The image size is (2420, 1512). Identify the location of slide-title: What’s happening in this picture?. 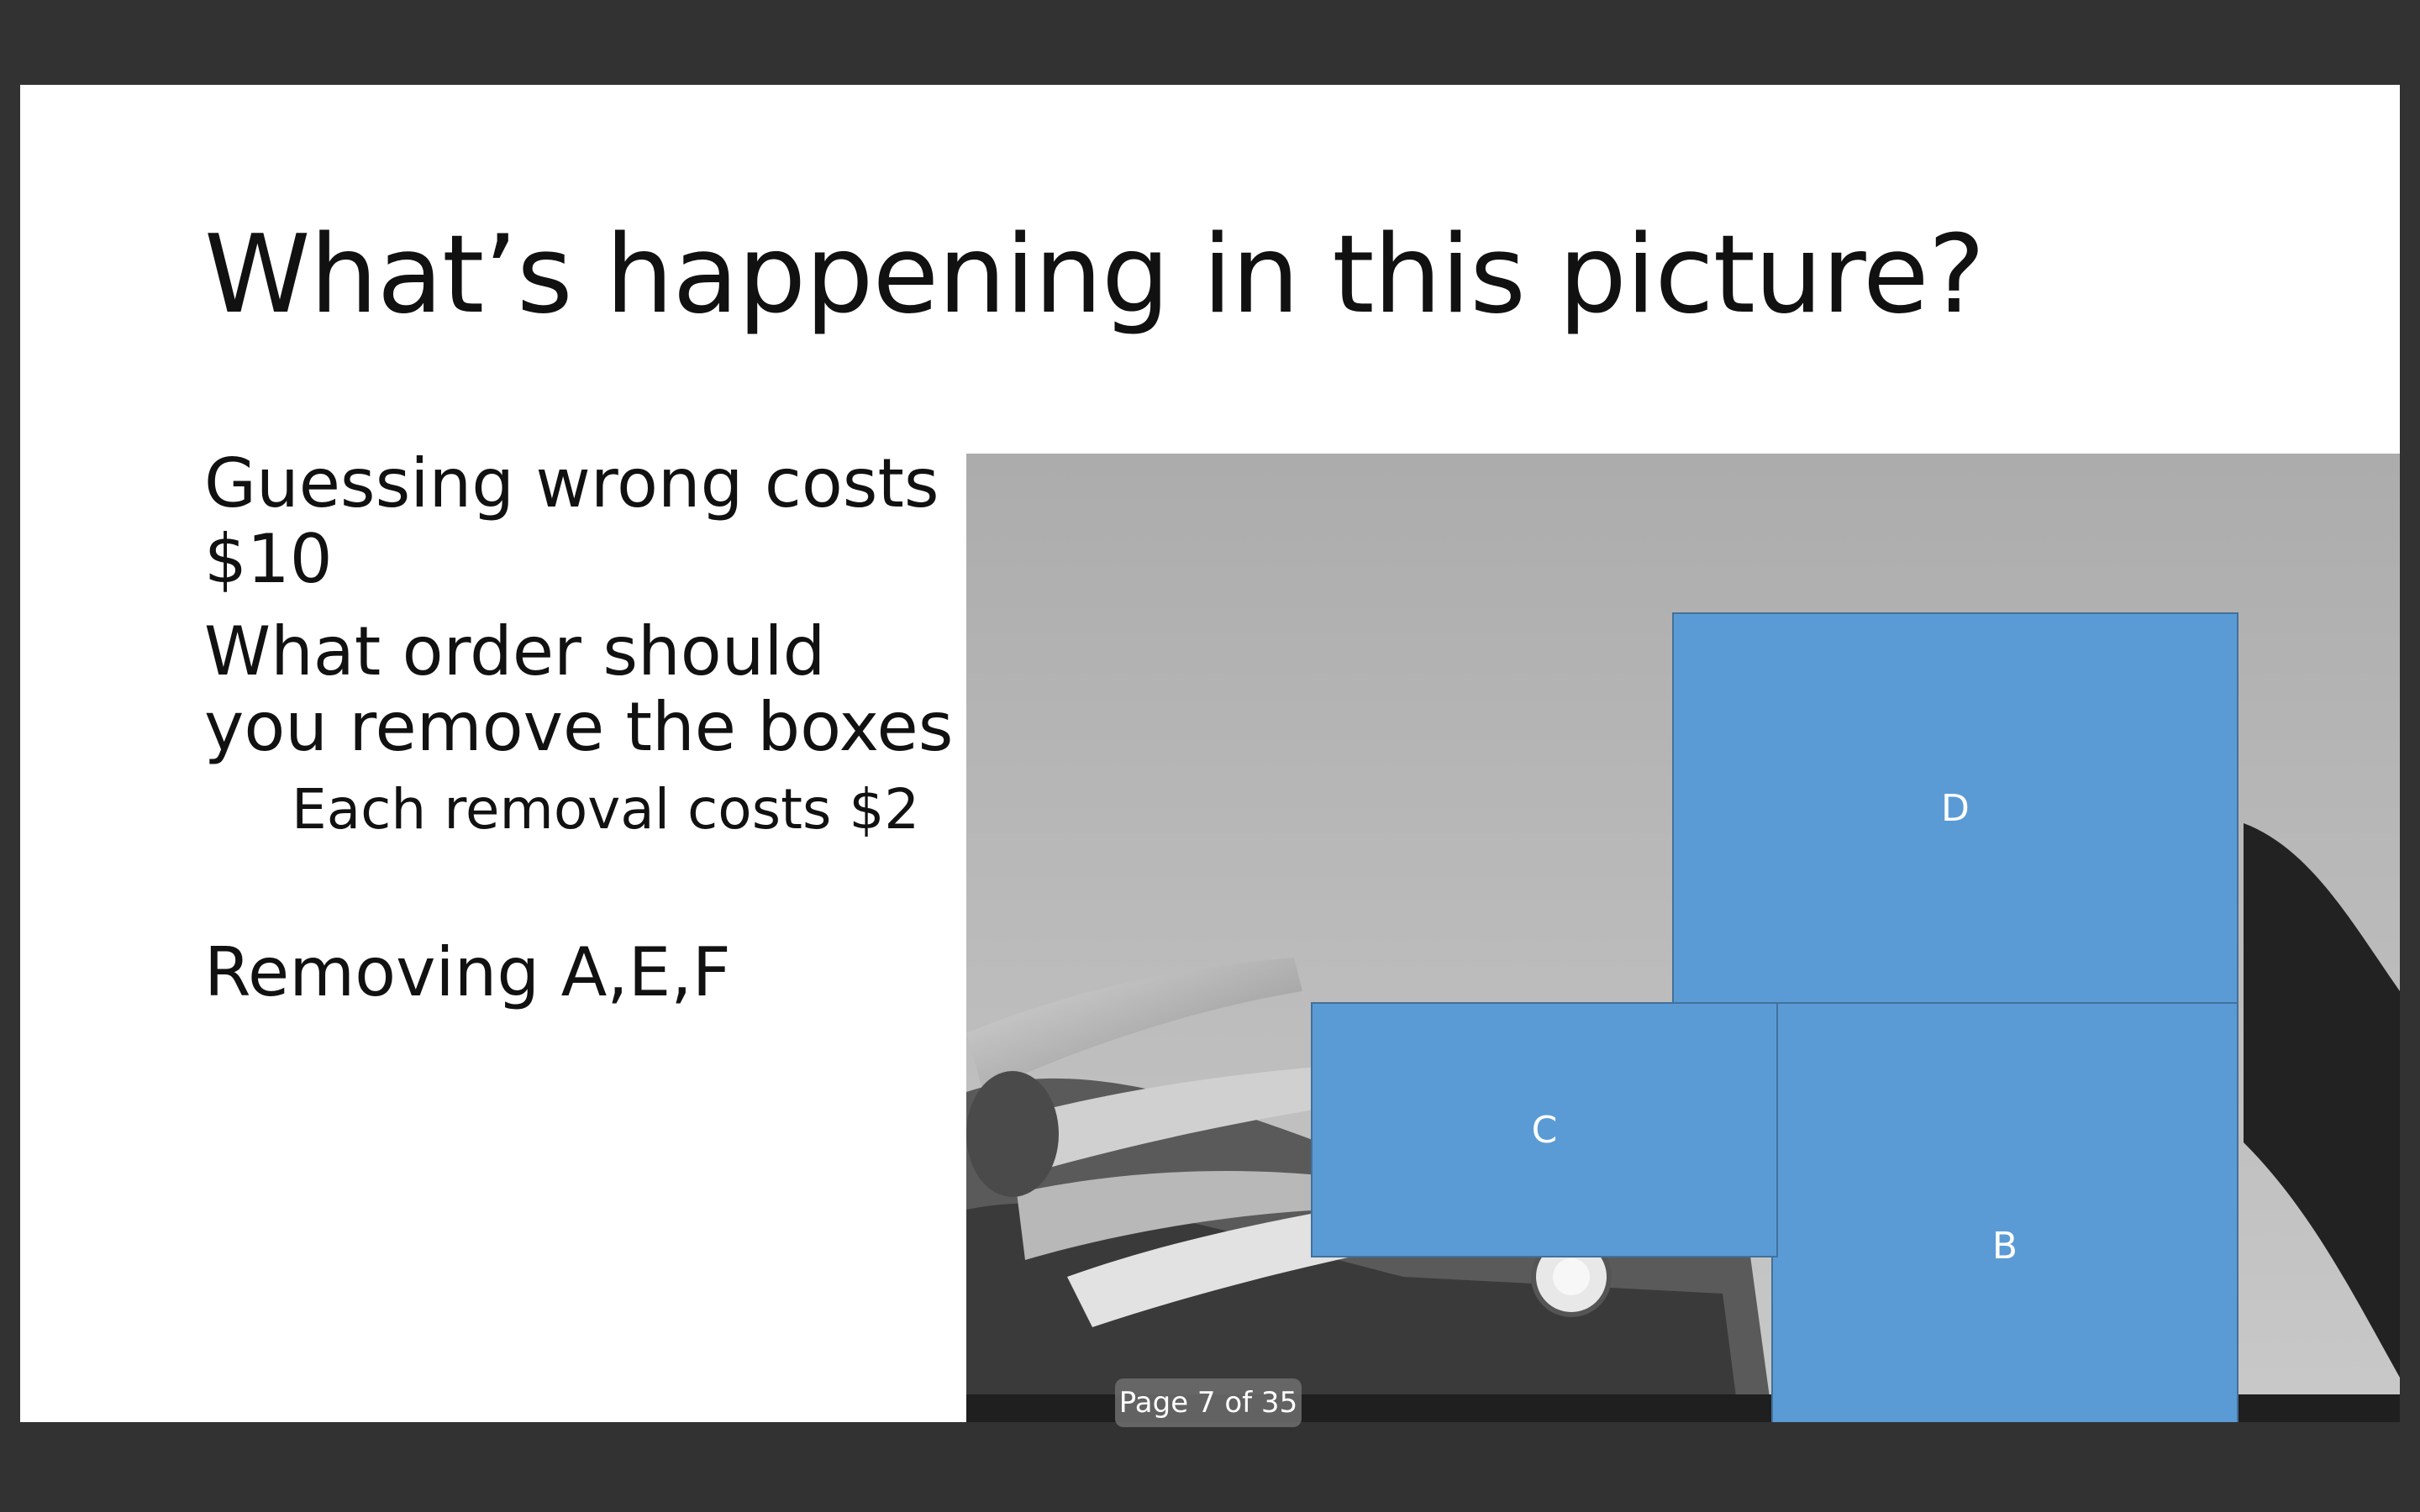
(1095, 275).